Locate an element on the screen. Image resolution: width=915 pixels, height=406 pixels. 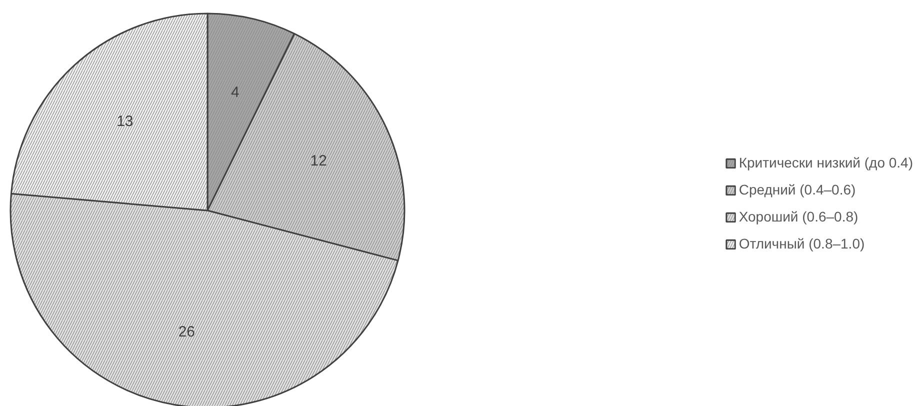
data-label: 26 is located at coordinates (187, 331).